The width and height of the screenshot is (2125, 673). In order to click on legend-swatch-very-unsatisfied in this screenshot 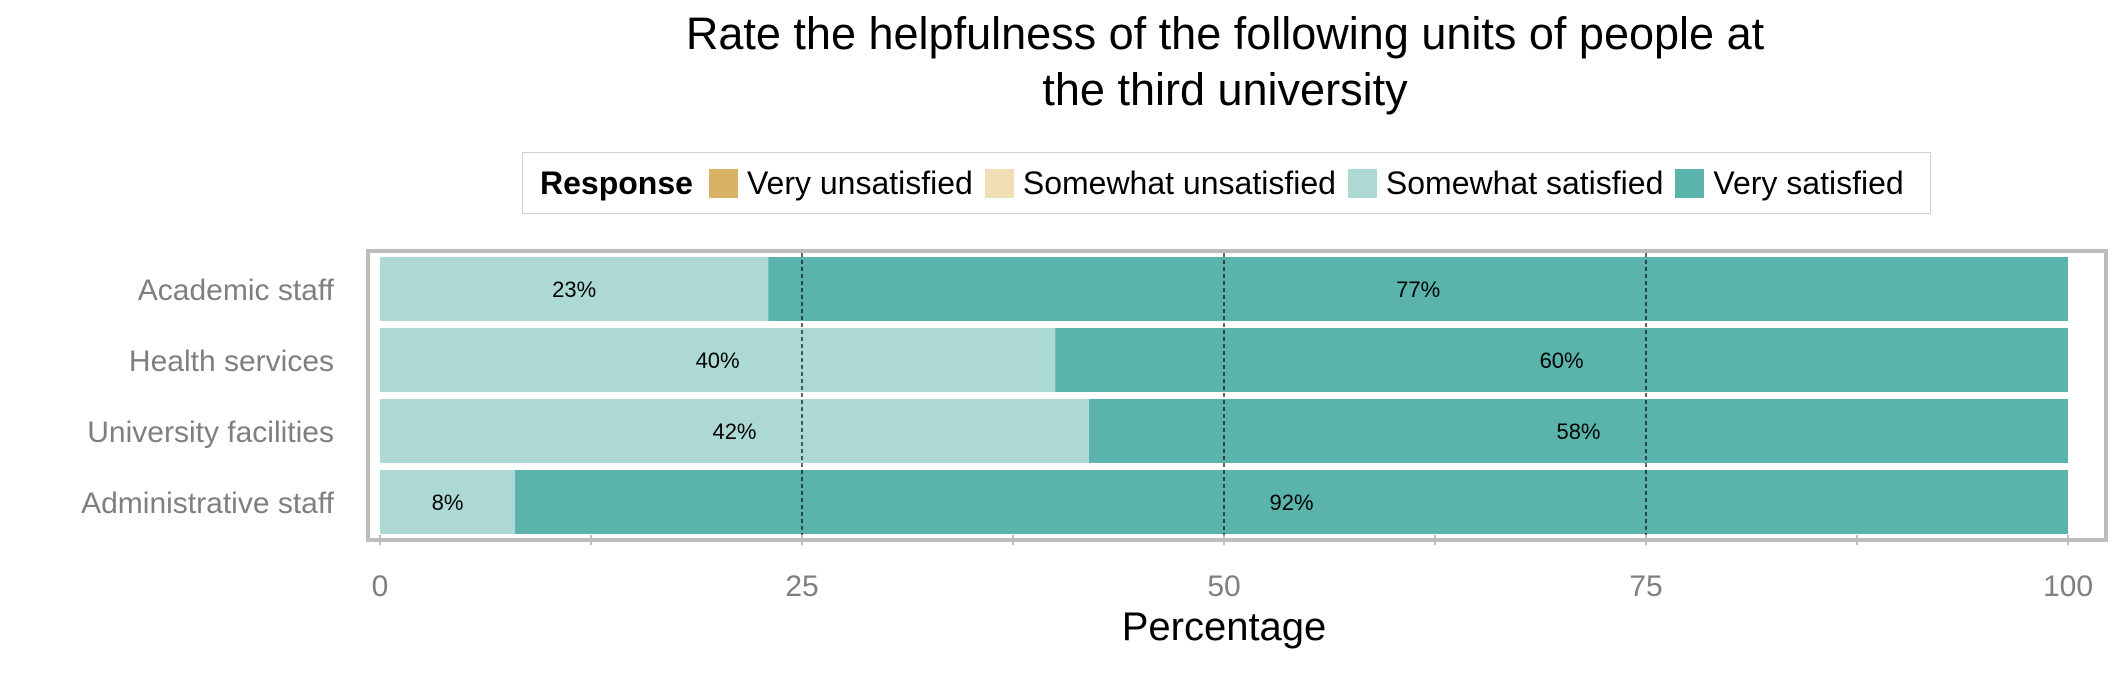, I will do `click(723, 183)`.